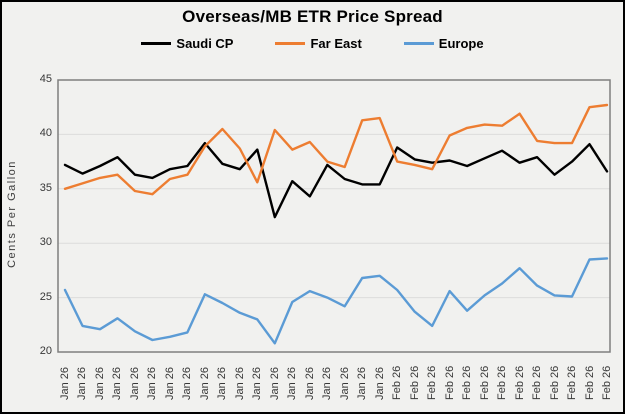  Describe the element at coordinates (205, 43) in the screenshot. I see `legend-label-saudi-cp: Saudi CP` at that location.